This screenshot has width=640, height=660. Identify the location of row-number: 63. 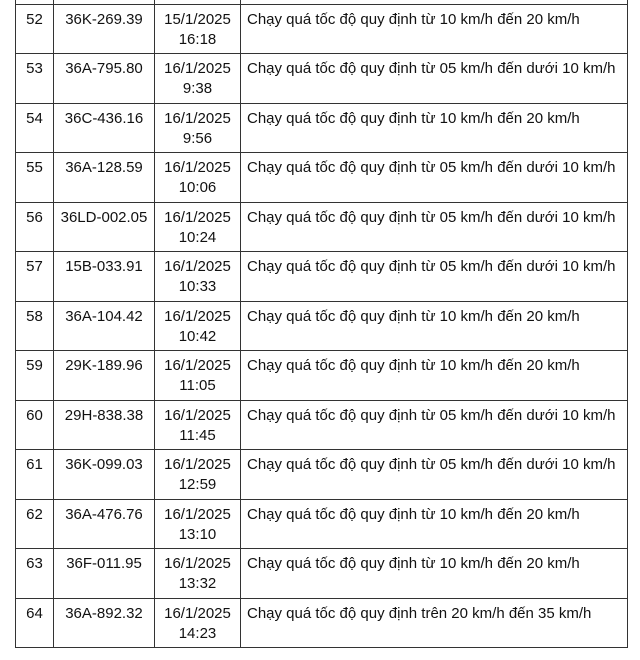
(34, 573).